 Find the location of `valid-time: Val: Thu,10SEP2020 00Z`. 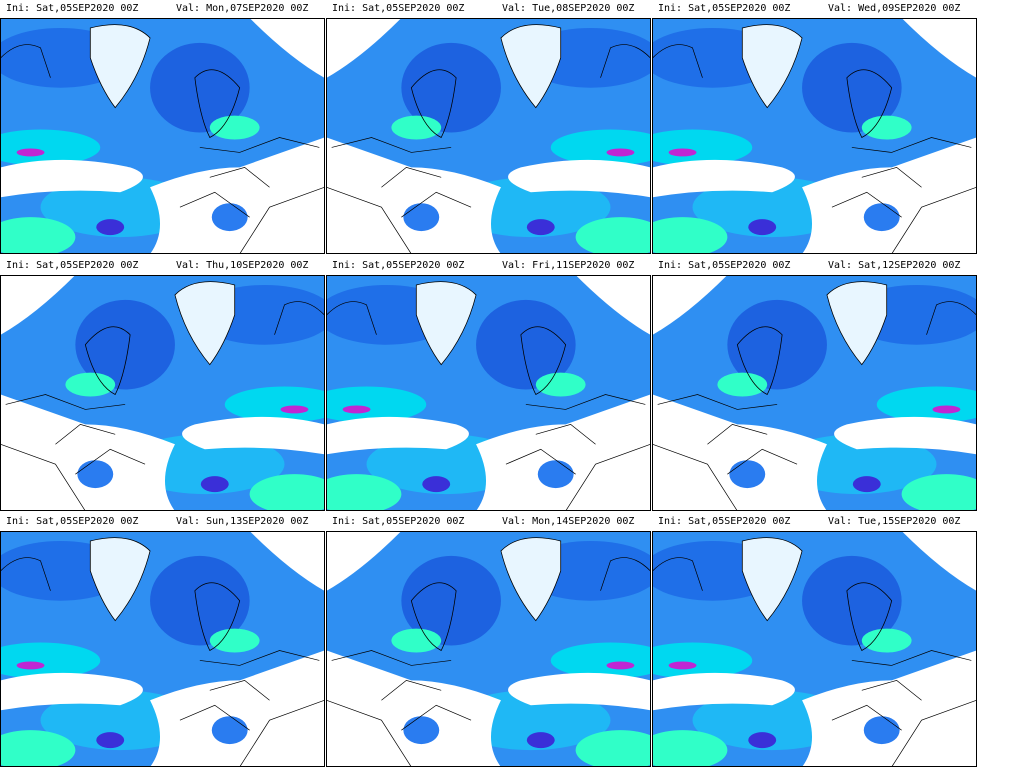

valid-time: Val: Thu,10SEP2020 00Z is located at coordinates (242, 265).